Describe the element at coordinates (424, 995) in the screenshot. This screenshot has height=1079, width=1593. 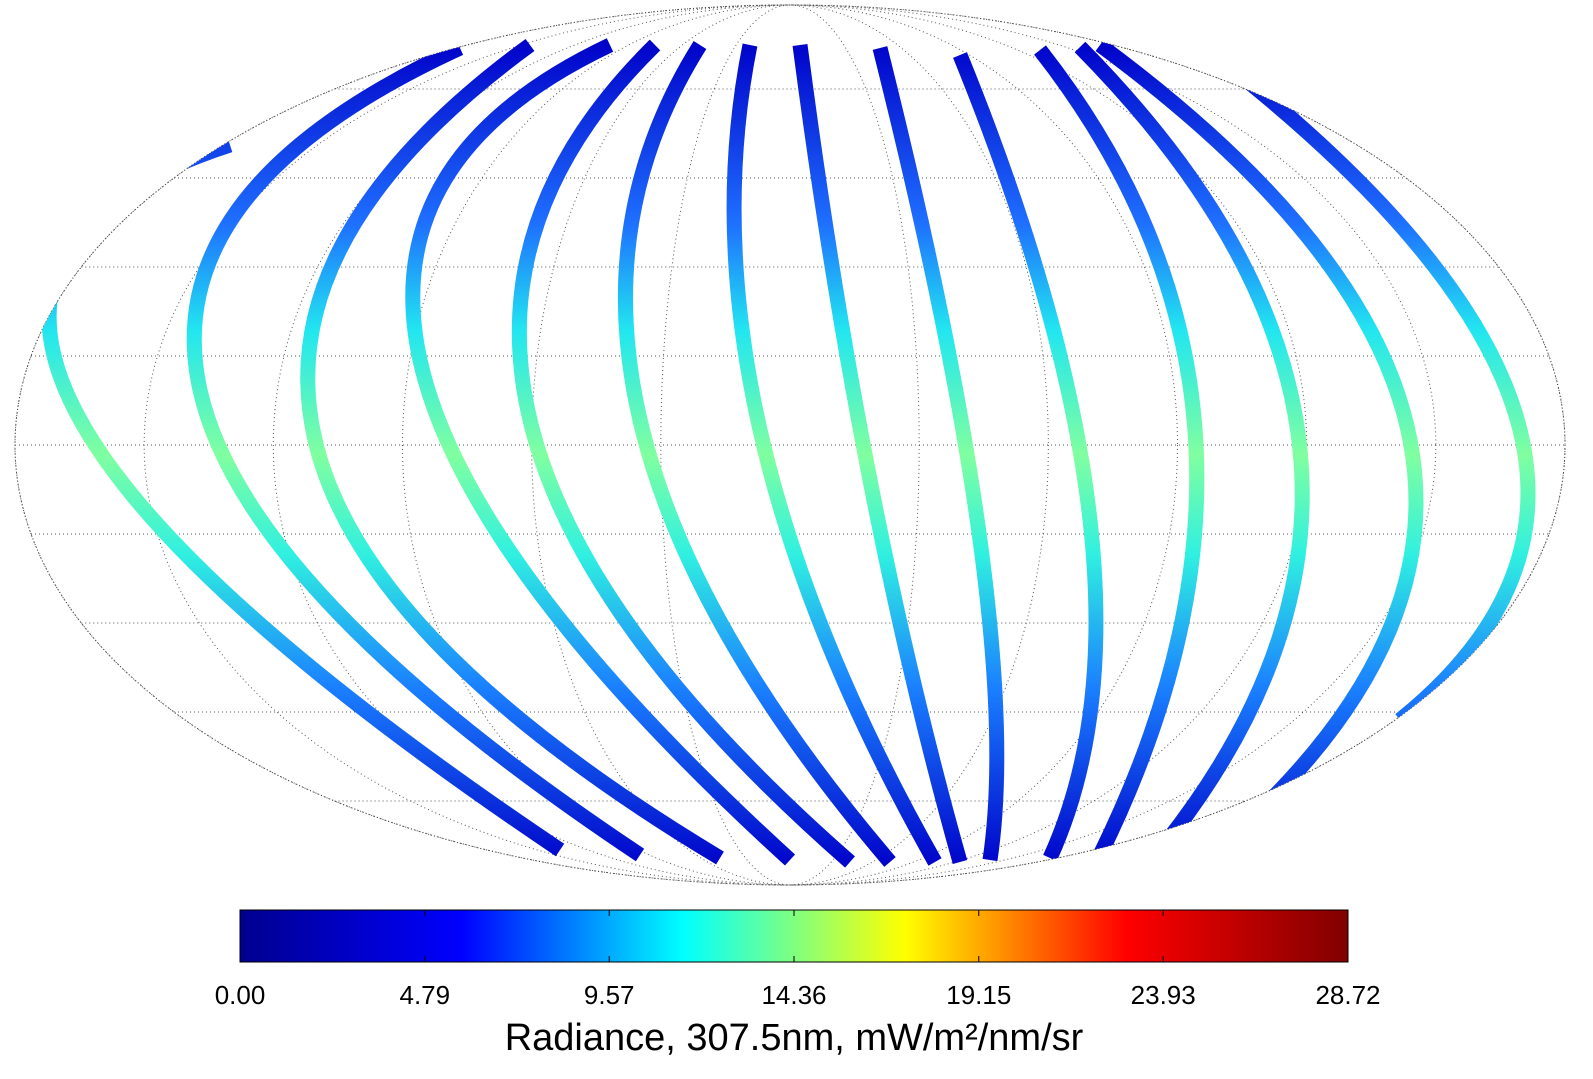
I see `tick-label: 4.79` at that location.